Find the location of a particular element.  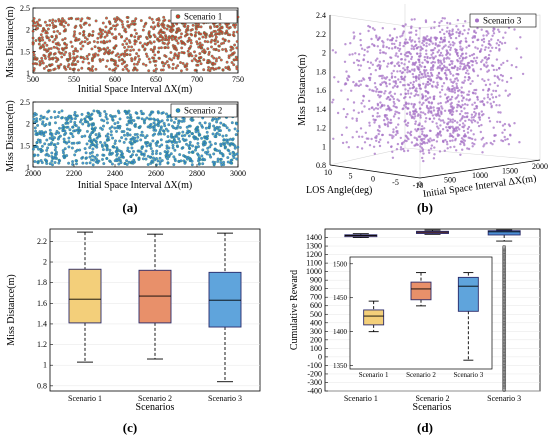

x-tick-label: Scenario 3 is located at coordinates (225, 398).